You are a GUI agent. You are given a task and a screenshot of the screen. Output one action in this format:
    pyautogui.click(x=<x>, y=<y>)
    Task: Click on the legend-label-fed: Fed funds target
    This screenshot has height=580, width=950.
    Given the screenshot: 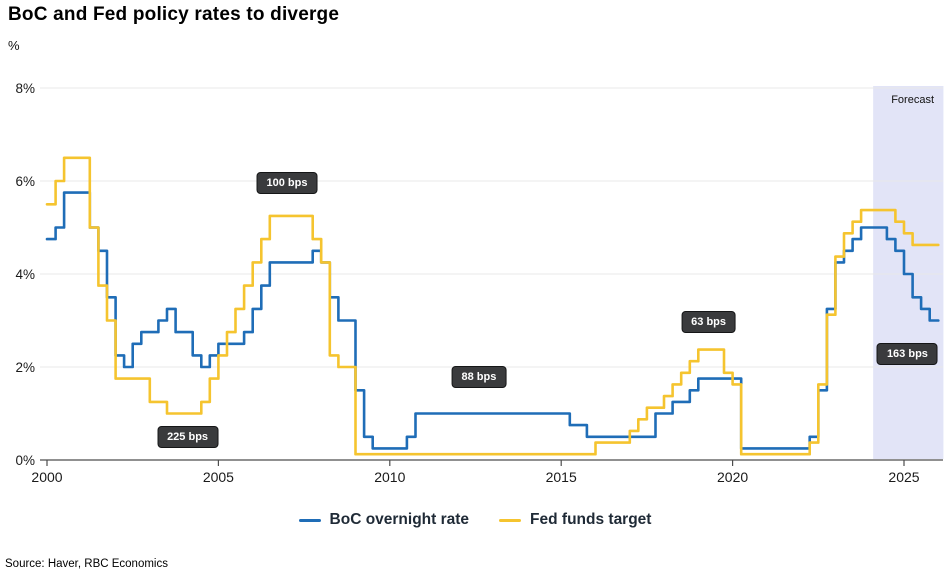 What is the action you would take?
    pyautogui.click(x=591, y=519)
    